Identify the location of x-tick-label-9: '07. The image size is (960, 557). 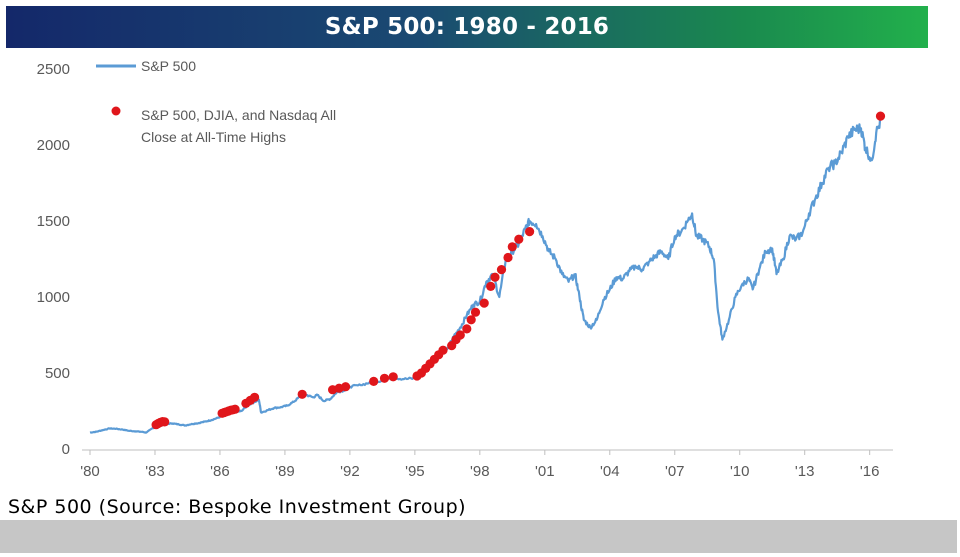
(675, 471).